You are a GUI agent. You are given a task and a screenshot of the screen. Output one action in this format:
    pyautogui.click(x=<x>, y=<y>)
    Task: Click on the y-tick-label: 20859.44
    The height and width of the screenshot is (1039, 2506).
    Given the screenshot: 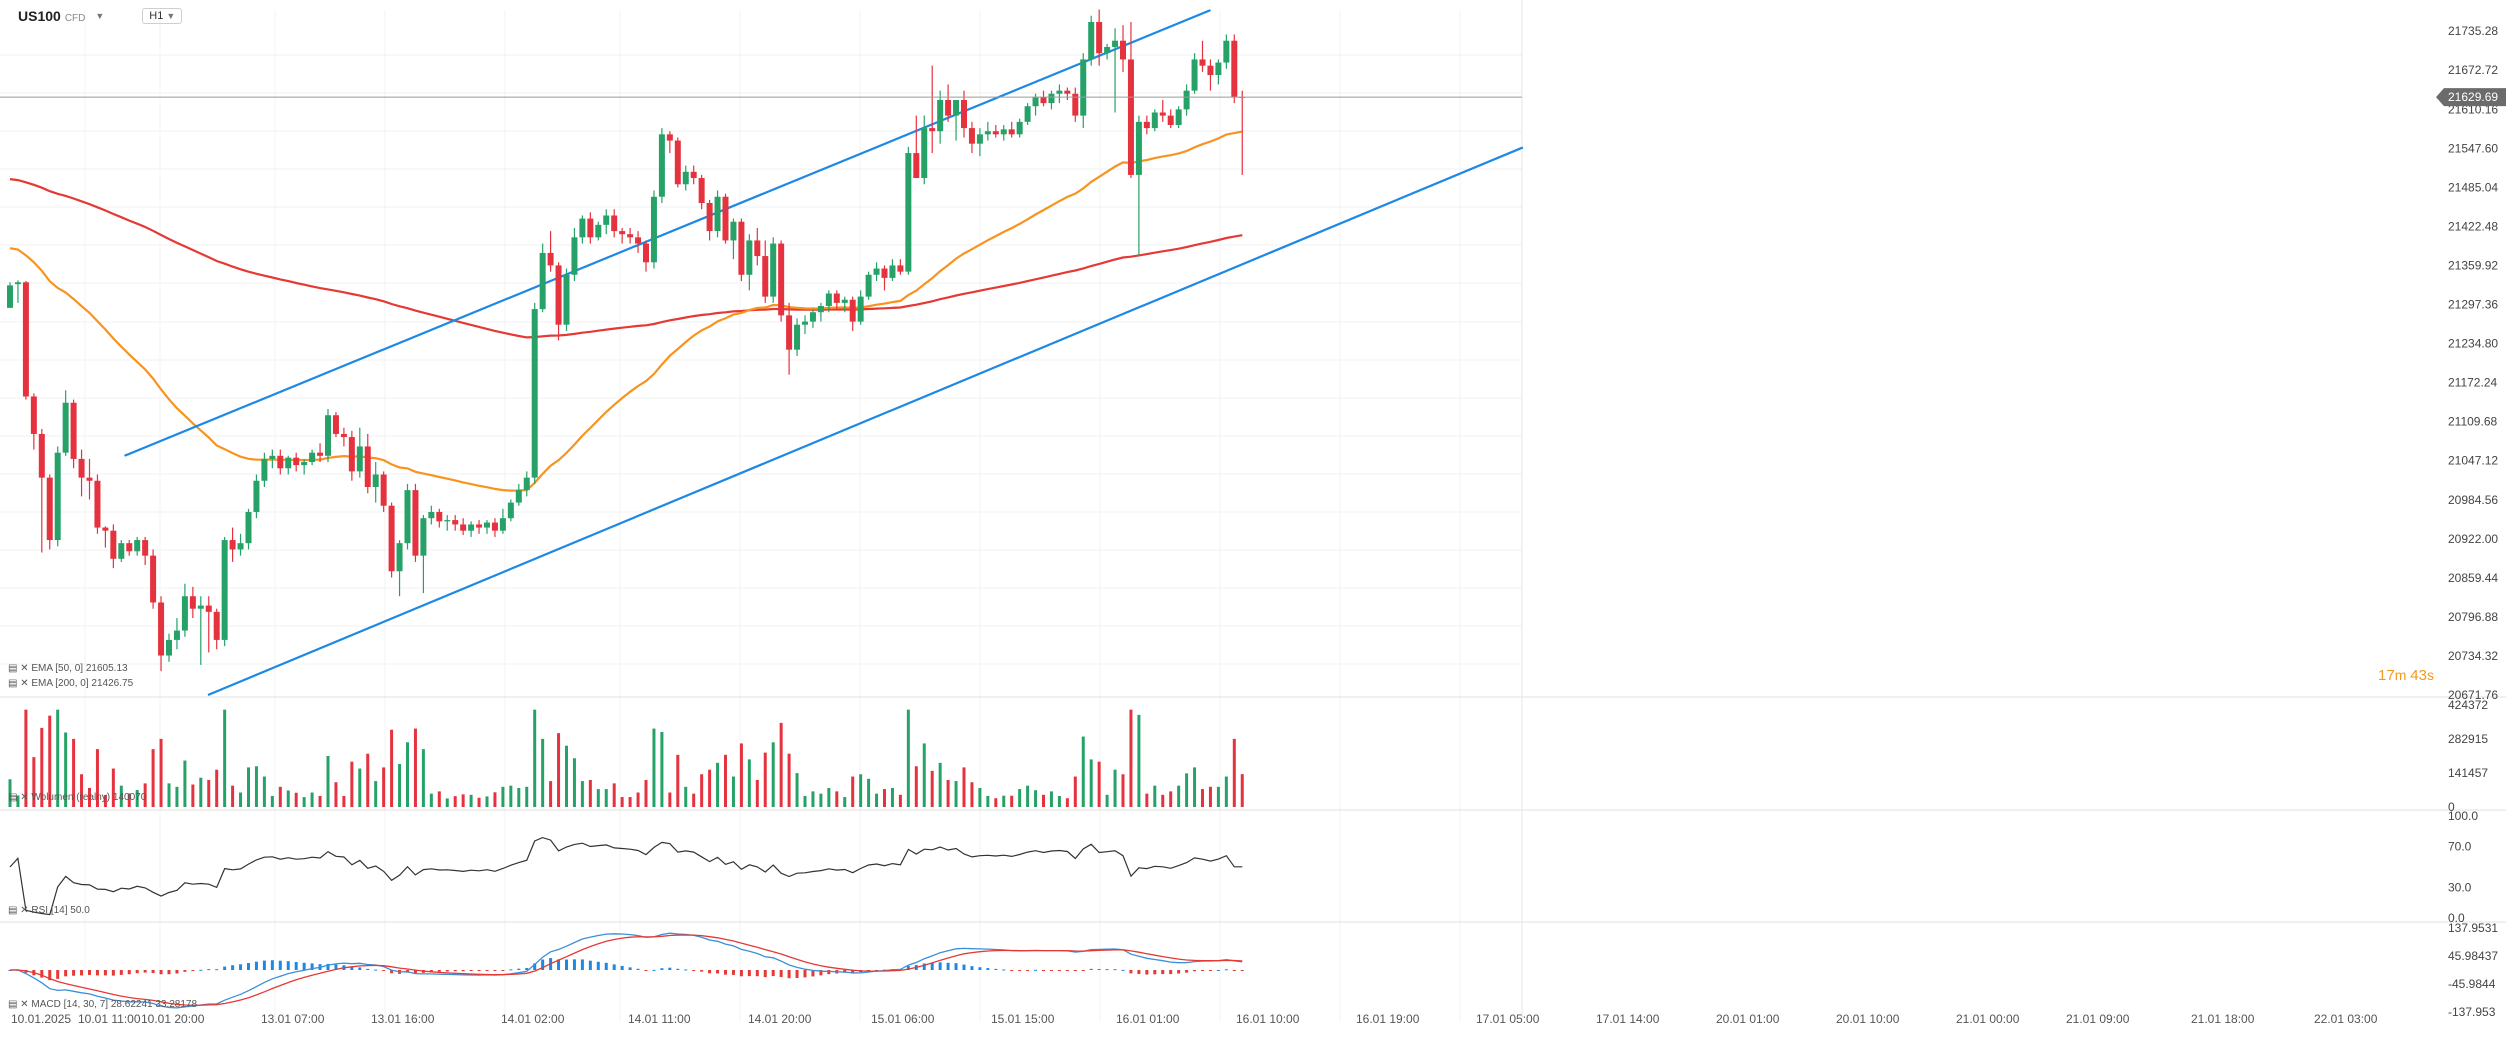 What is the action you would take?
    pyautogui.click(x=2473, y=578)
    